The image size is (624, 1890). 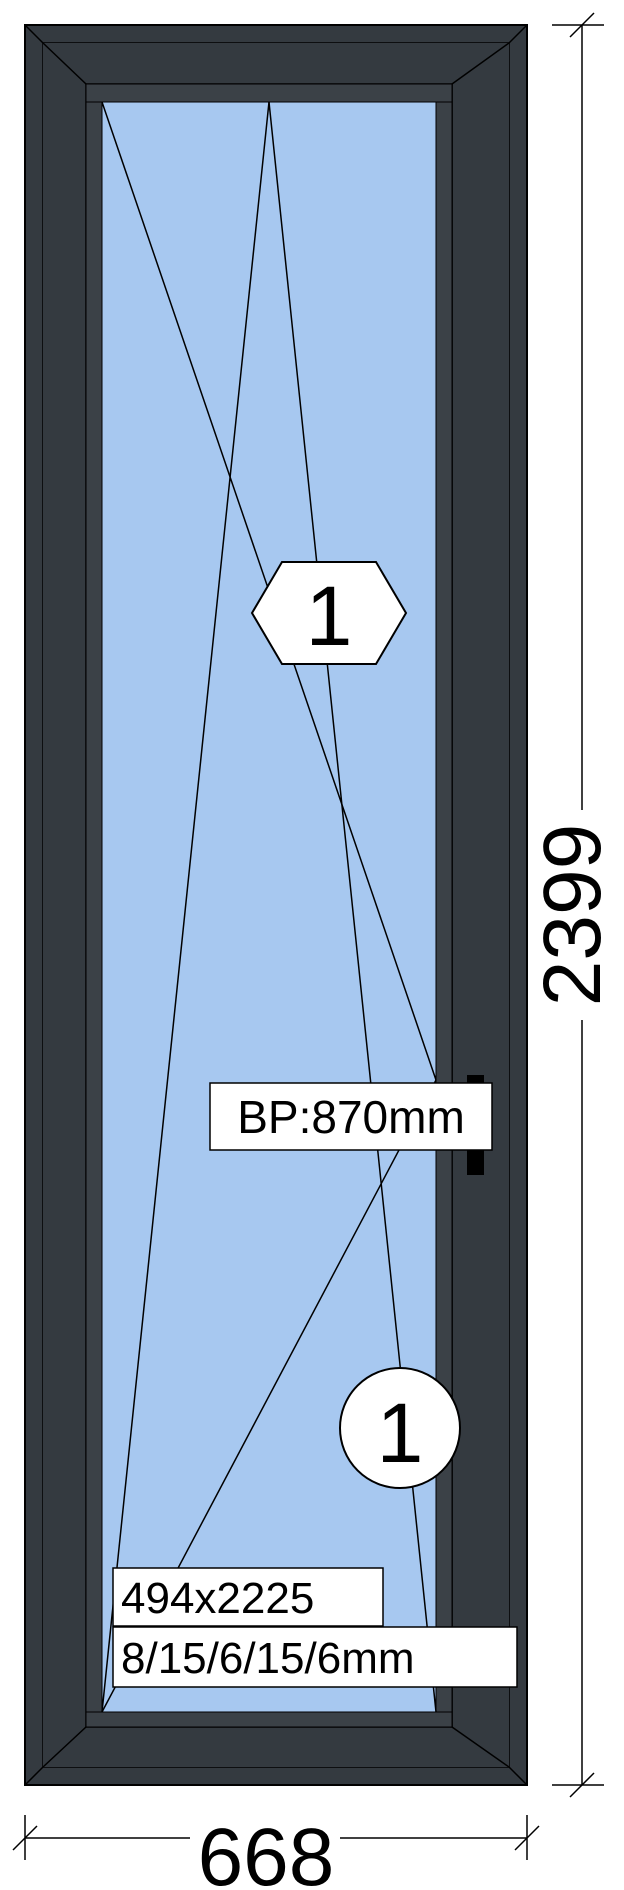 I want to click on circle-marker-label: 1, so click(x=400, y=1433).